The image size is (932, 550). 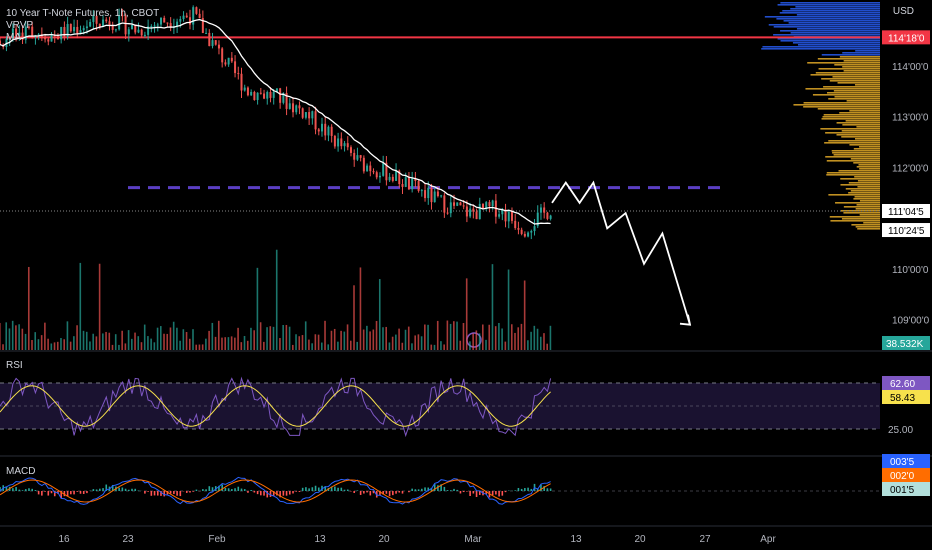 I want to click on price-badge, so click(x=906, y=210).